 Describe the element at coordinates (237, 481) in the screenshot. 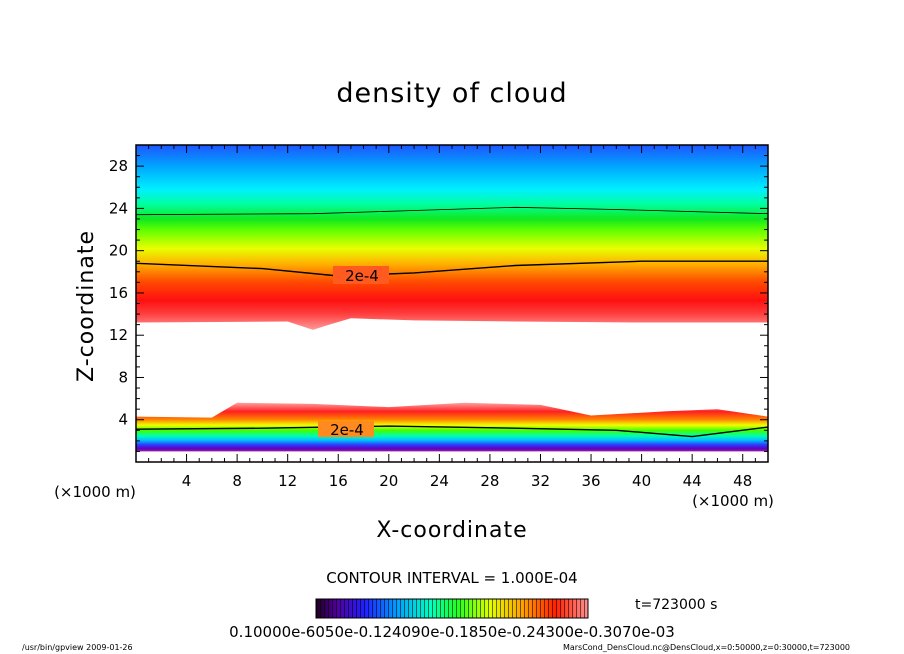

I see `x-tick-label: 8` at that location.